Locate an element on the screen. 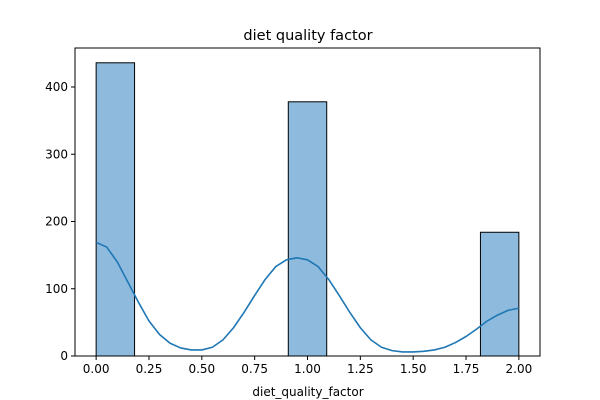 This screenshot has height=400, width=600. x-tick-label: 1.00 is located at coordinates (307, 369).